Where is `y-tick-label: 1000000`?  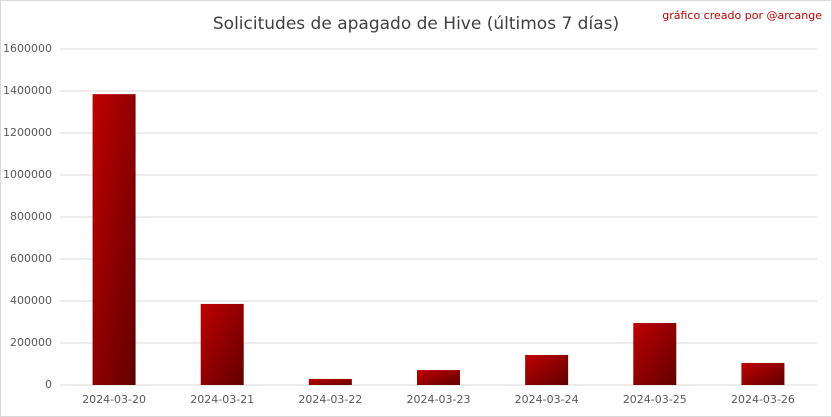
y-tick-label: 1000000 is located at coordinates (27, 174).